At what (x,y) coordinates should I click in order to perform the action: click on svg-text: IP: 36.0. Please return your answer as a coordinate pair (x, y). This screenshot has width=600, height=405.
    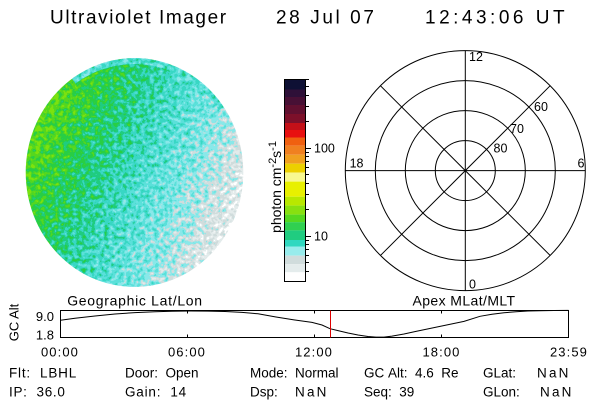
    Looking at the image, I should click on (37, 392).